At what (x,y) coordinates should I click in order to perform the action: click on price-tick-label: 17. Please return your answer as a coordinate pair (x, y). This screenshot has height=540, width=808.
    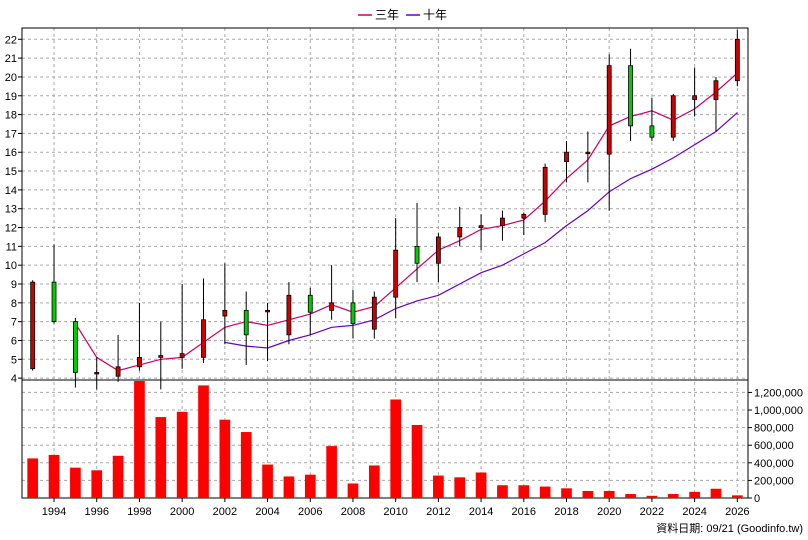
    Looking at the image, I should click on (11, 134).